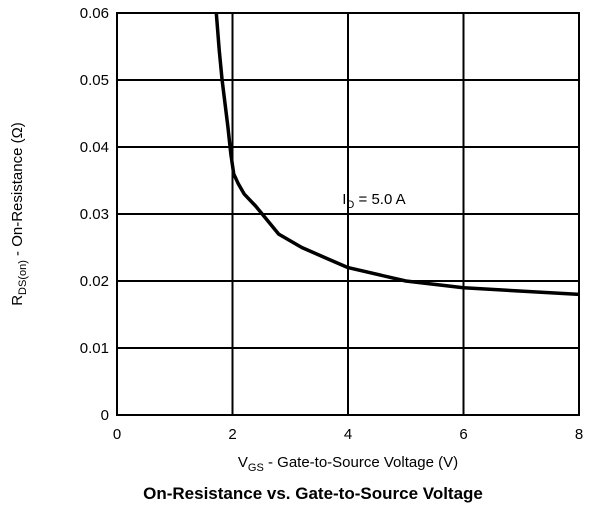 The image size is (593, 510). I want to click on x-tick-label: 2, so click(232, 434).